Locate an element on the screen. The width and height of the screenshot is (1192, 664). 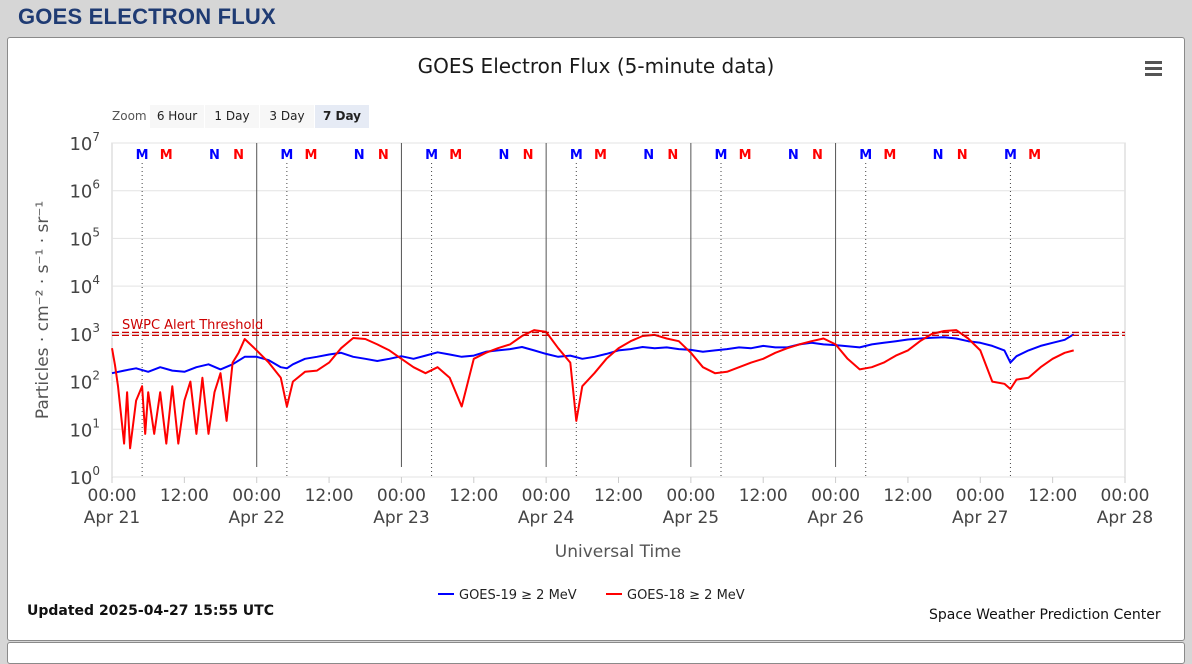
credit-text: Space Weather Prediction Center is located at coordinates (1045, 615).